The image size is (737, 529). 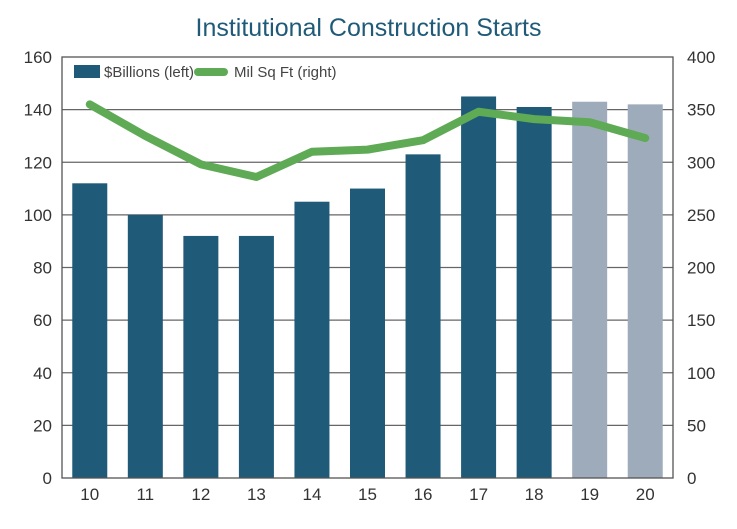 What do you see at coordinates (38, 57) in the screenshot?
I see `y-left-tick-label: 160` at bounding box center [38, 57].